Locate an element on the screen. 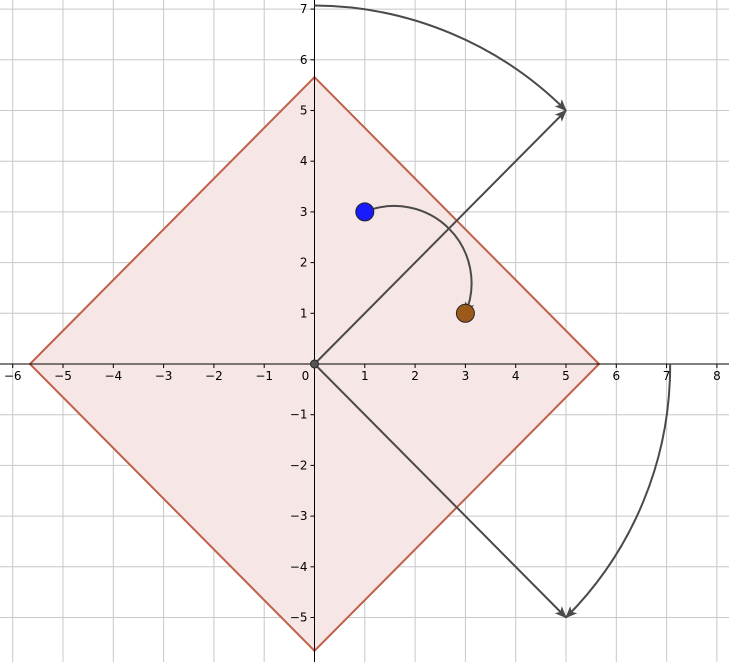 The image size is (729, 662). y-tick-label: 6 is located at coordinates (304, 60).